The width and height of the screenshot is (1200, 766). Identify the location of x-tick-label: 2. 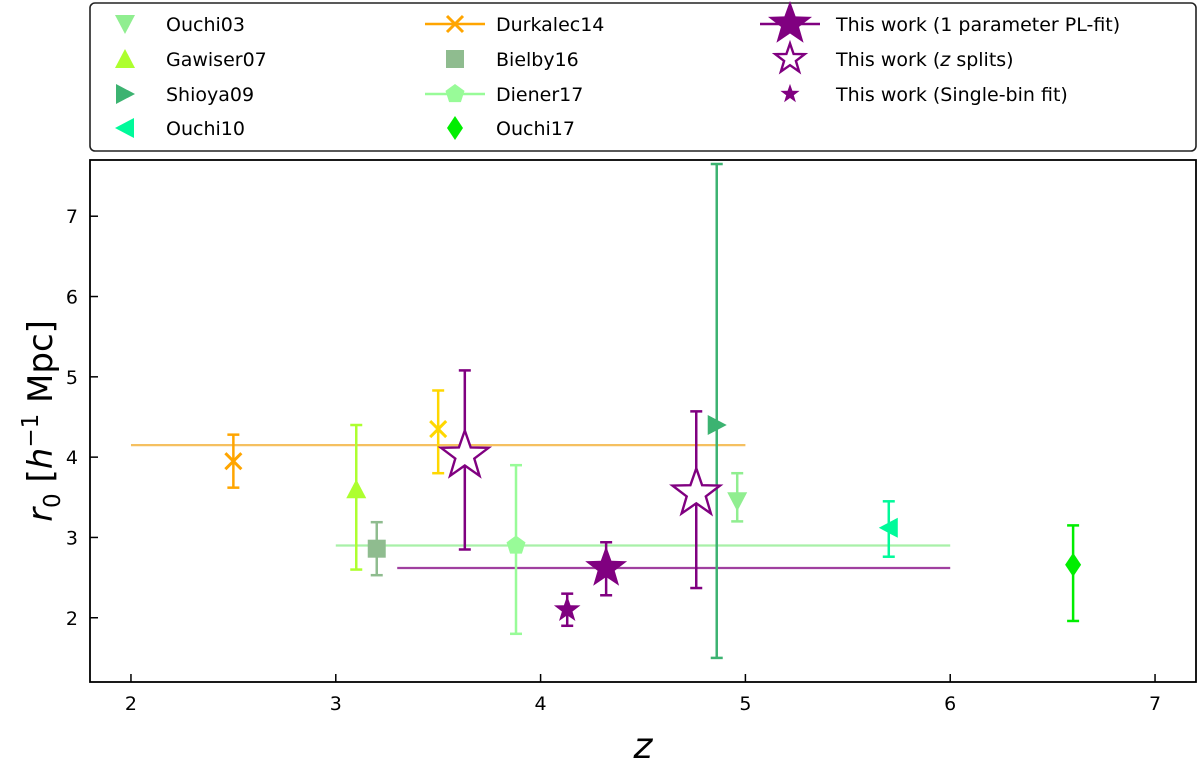
(131, 704).